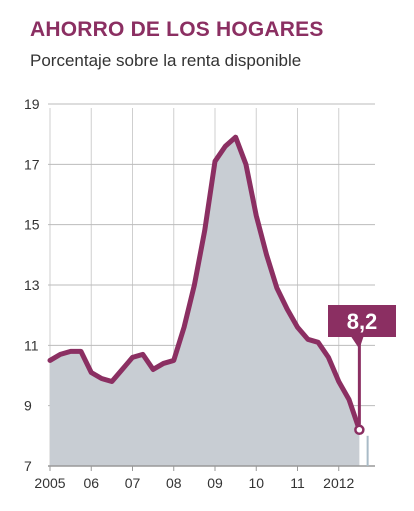 The width and height of the screenshot is (414, 511). What do you see at coordinates (32, 104) in the screenshot?
I see `y-tick-label: 19` at bounding box center [32, 104].